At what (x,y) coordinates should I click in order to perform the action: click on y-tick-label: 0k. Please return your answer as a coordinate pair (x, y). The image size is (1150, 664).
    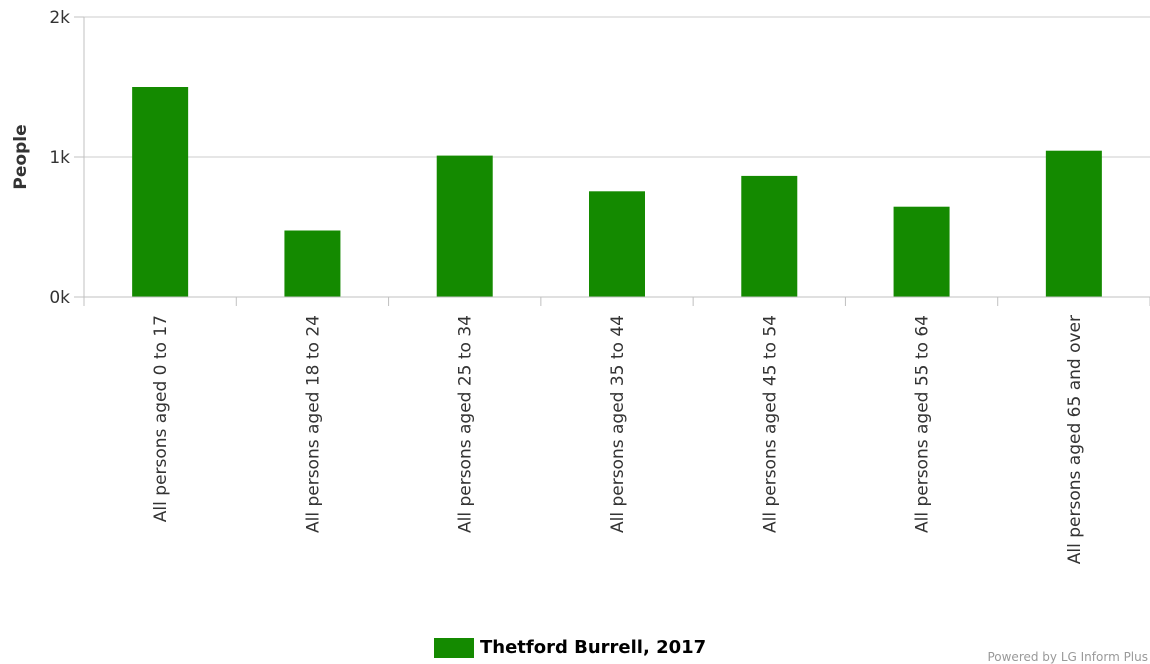
    Looking at the image, I should click on (59, 298).